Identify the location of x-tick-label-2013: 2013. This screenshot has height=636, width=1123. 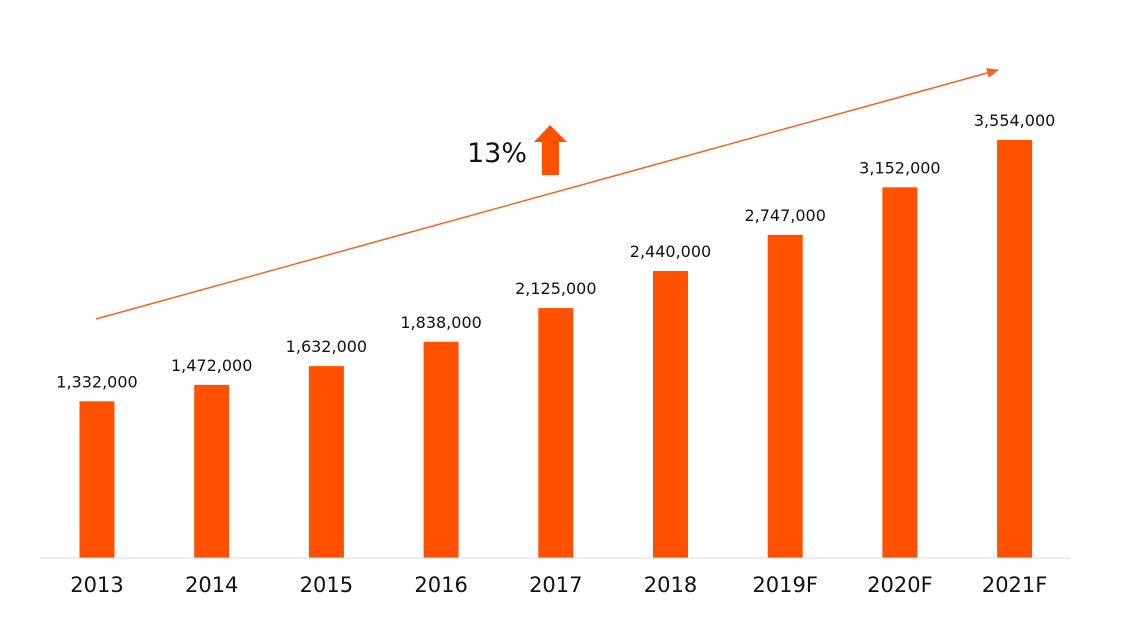
(96, 585).